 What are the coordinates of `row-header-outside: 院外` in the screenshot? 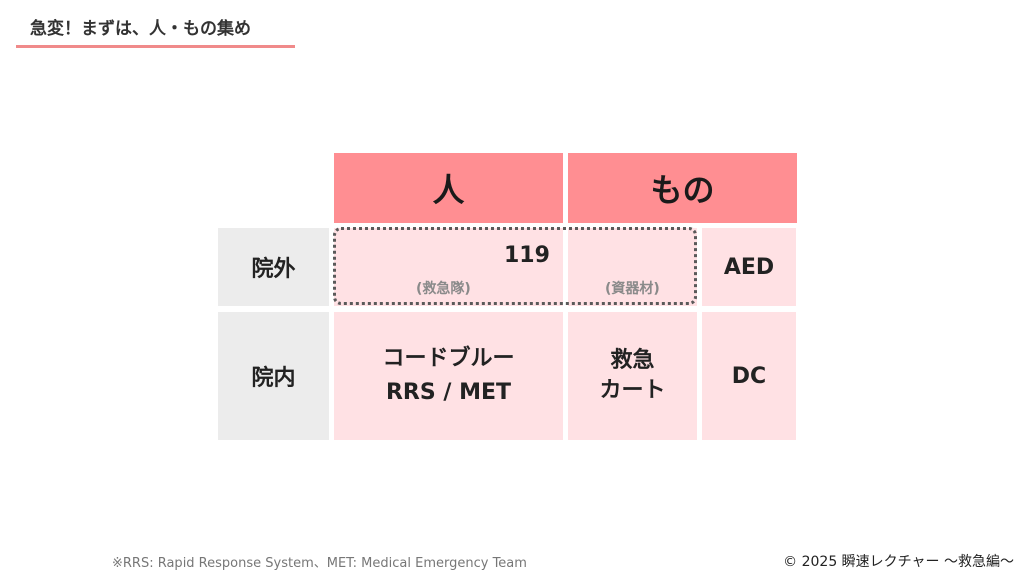 It's located at (273, 267).